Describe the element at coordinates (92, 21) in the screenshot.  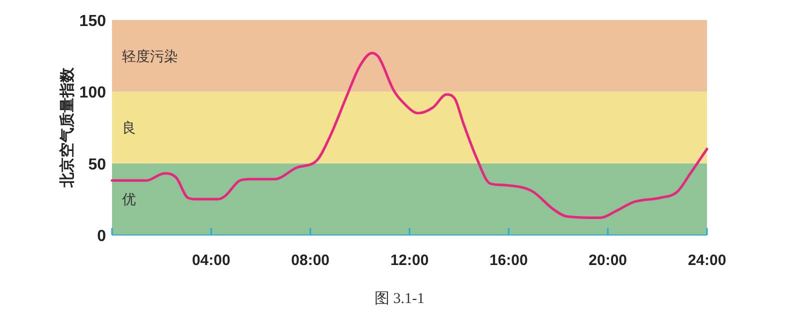
I see `y-tick-label: 150` at that location.